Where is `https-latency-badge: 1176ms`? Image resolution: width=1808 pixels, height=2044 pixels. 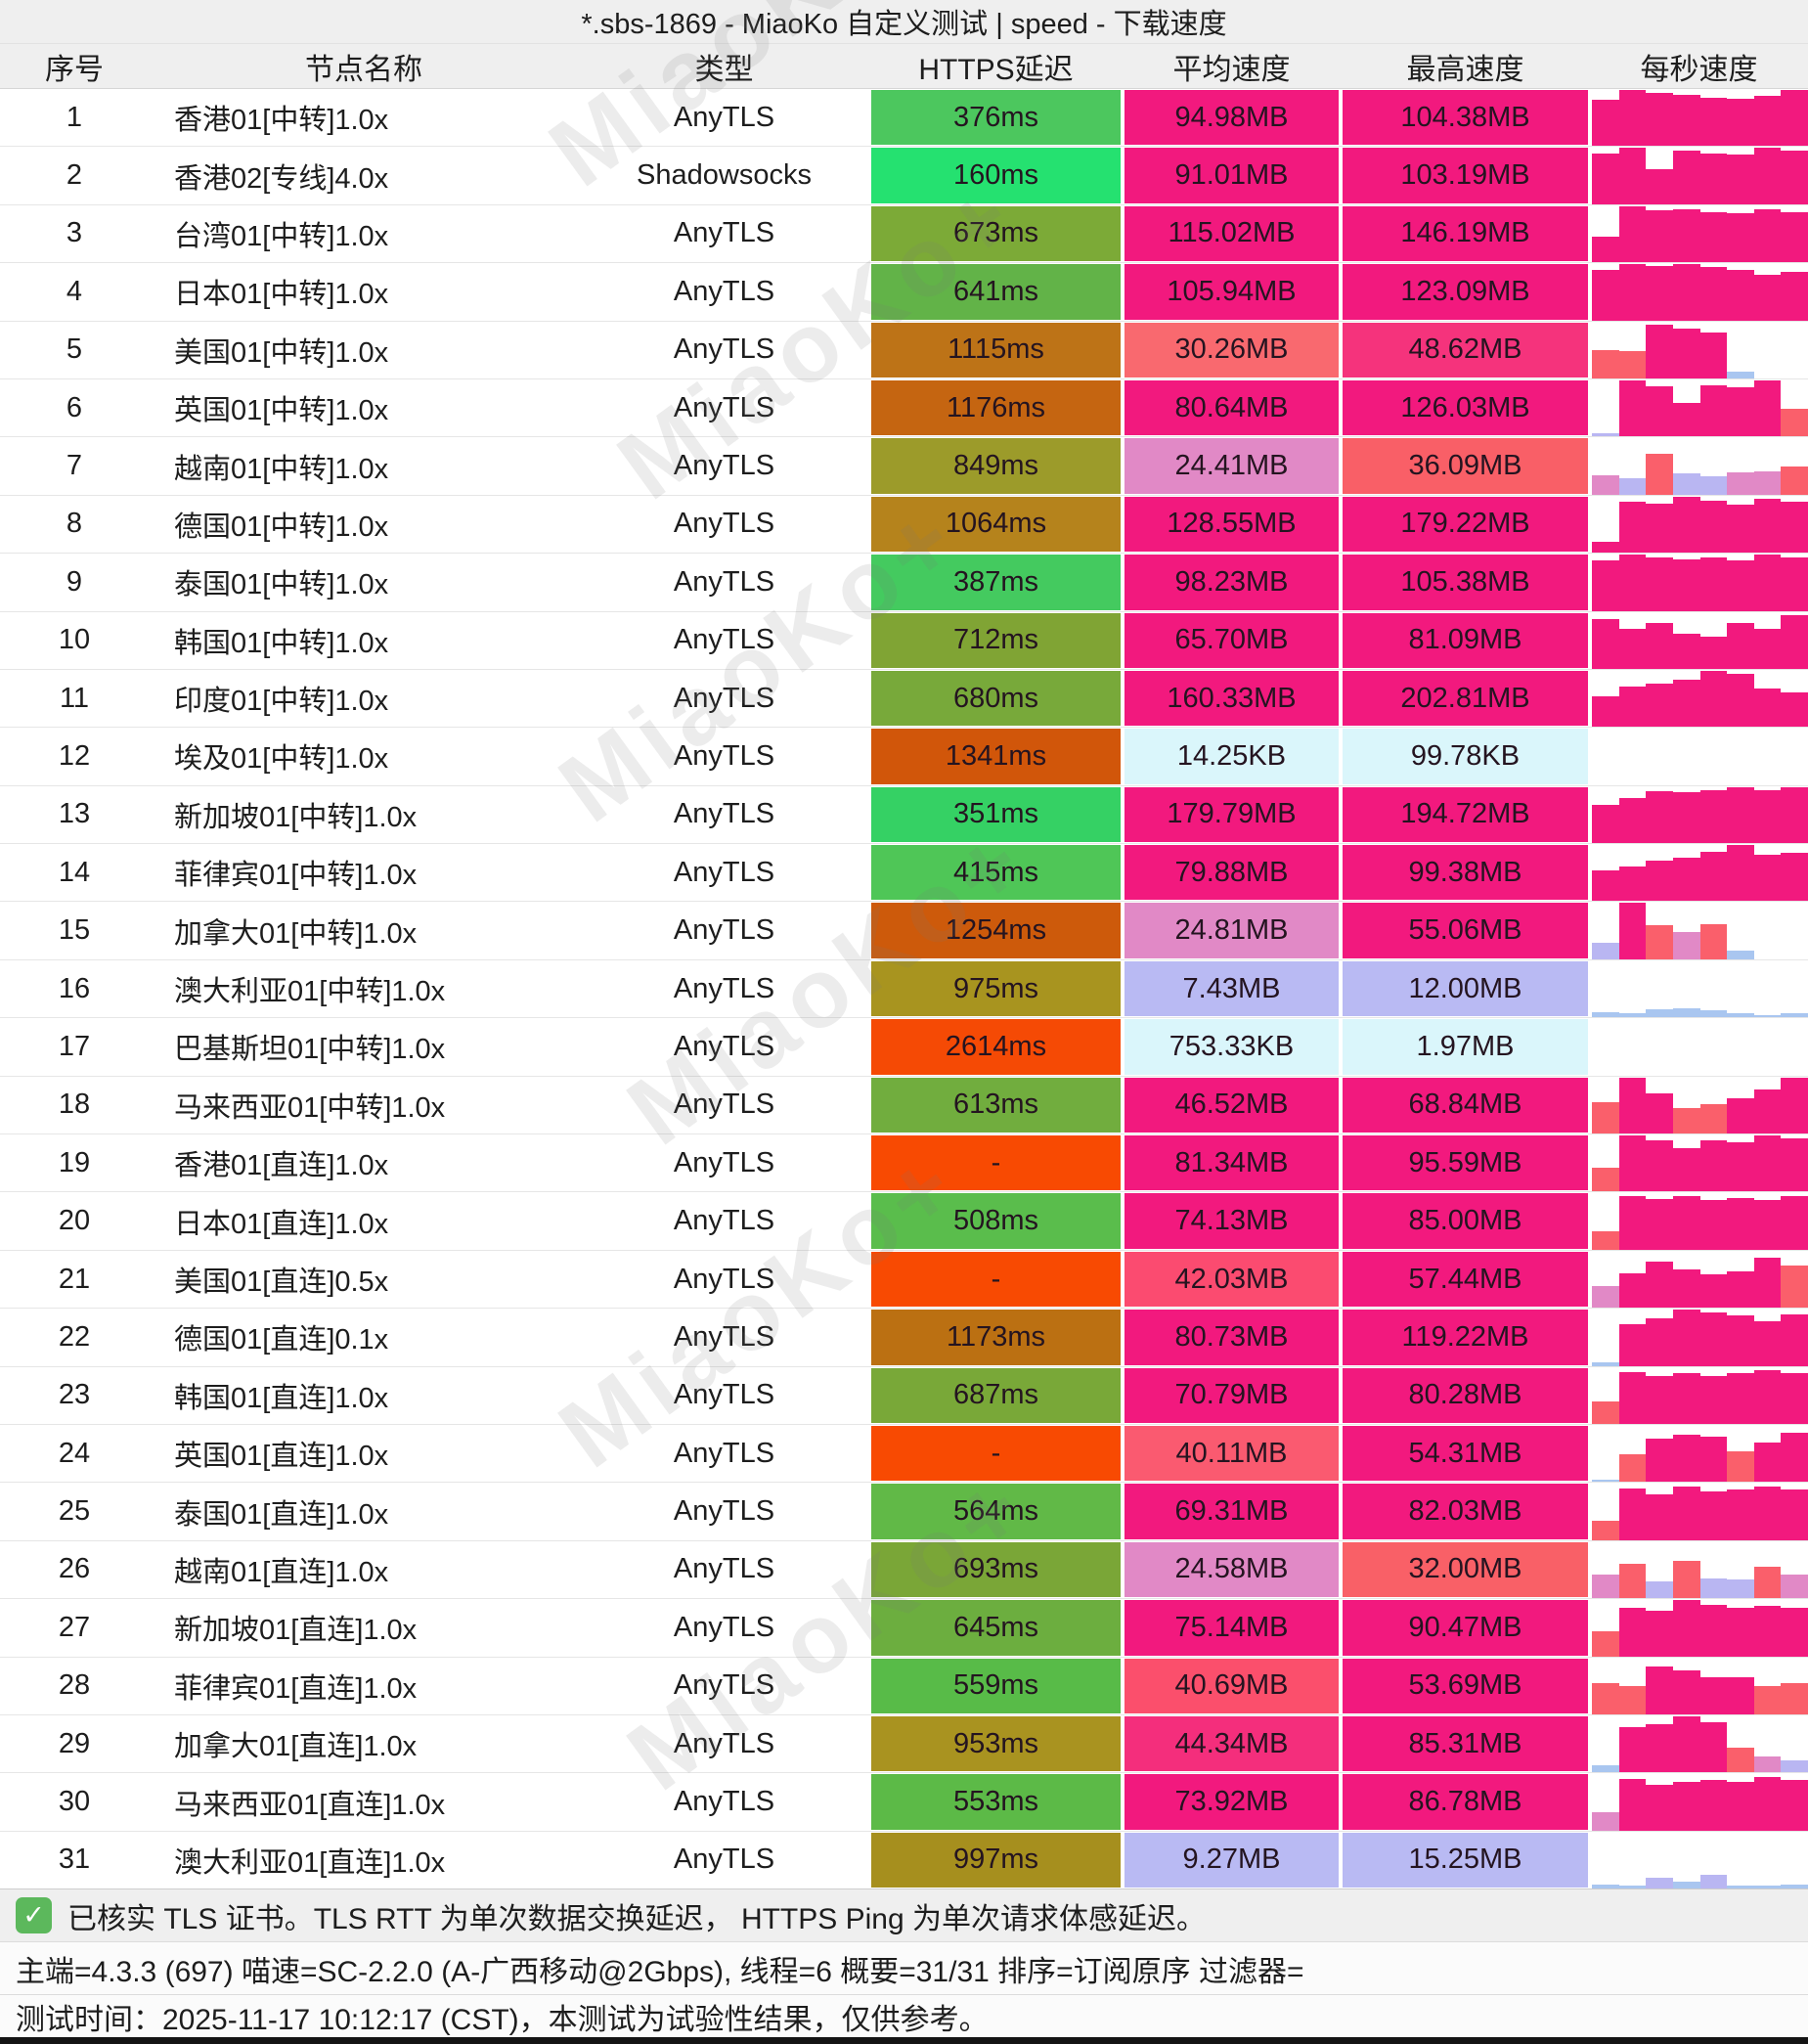 https-latency-badge: 1176ms is located at coordinates (996, 407).